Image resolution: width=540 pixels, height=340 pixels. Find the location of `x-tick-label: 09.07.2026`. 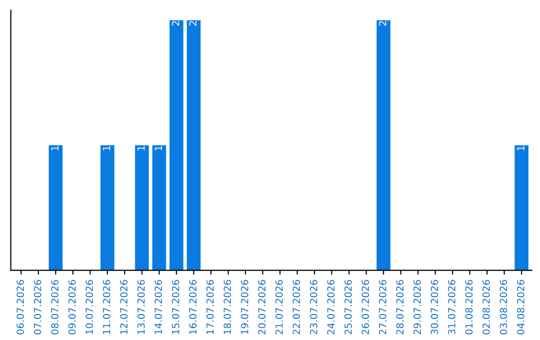

x-tick-label: 09.07.2026 is located at coordinates (72, 307).